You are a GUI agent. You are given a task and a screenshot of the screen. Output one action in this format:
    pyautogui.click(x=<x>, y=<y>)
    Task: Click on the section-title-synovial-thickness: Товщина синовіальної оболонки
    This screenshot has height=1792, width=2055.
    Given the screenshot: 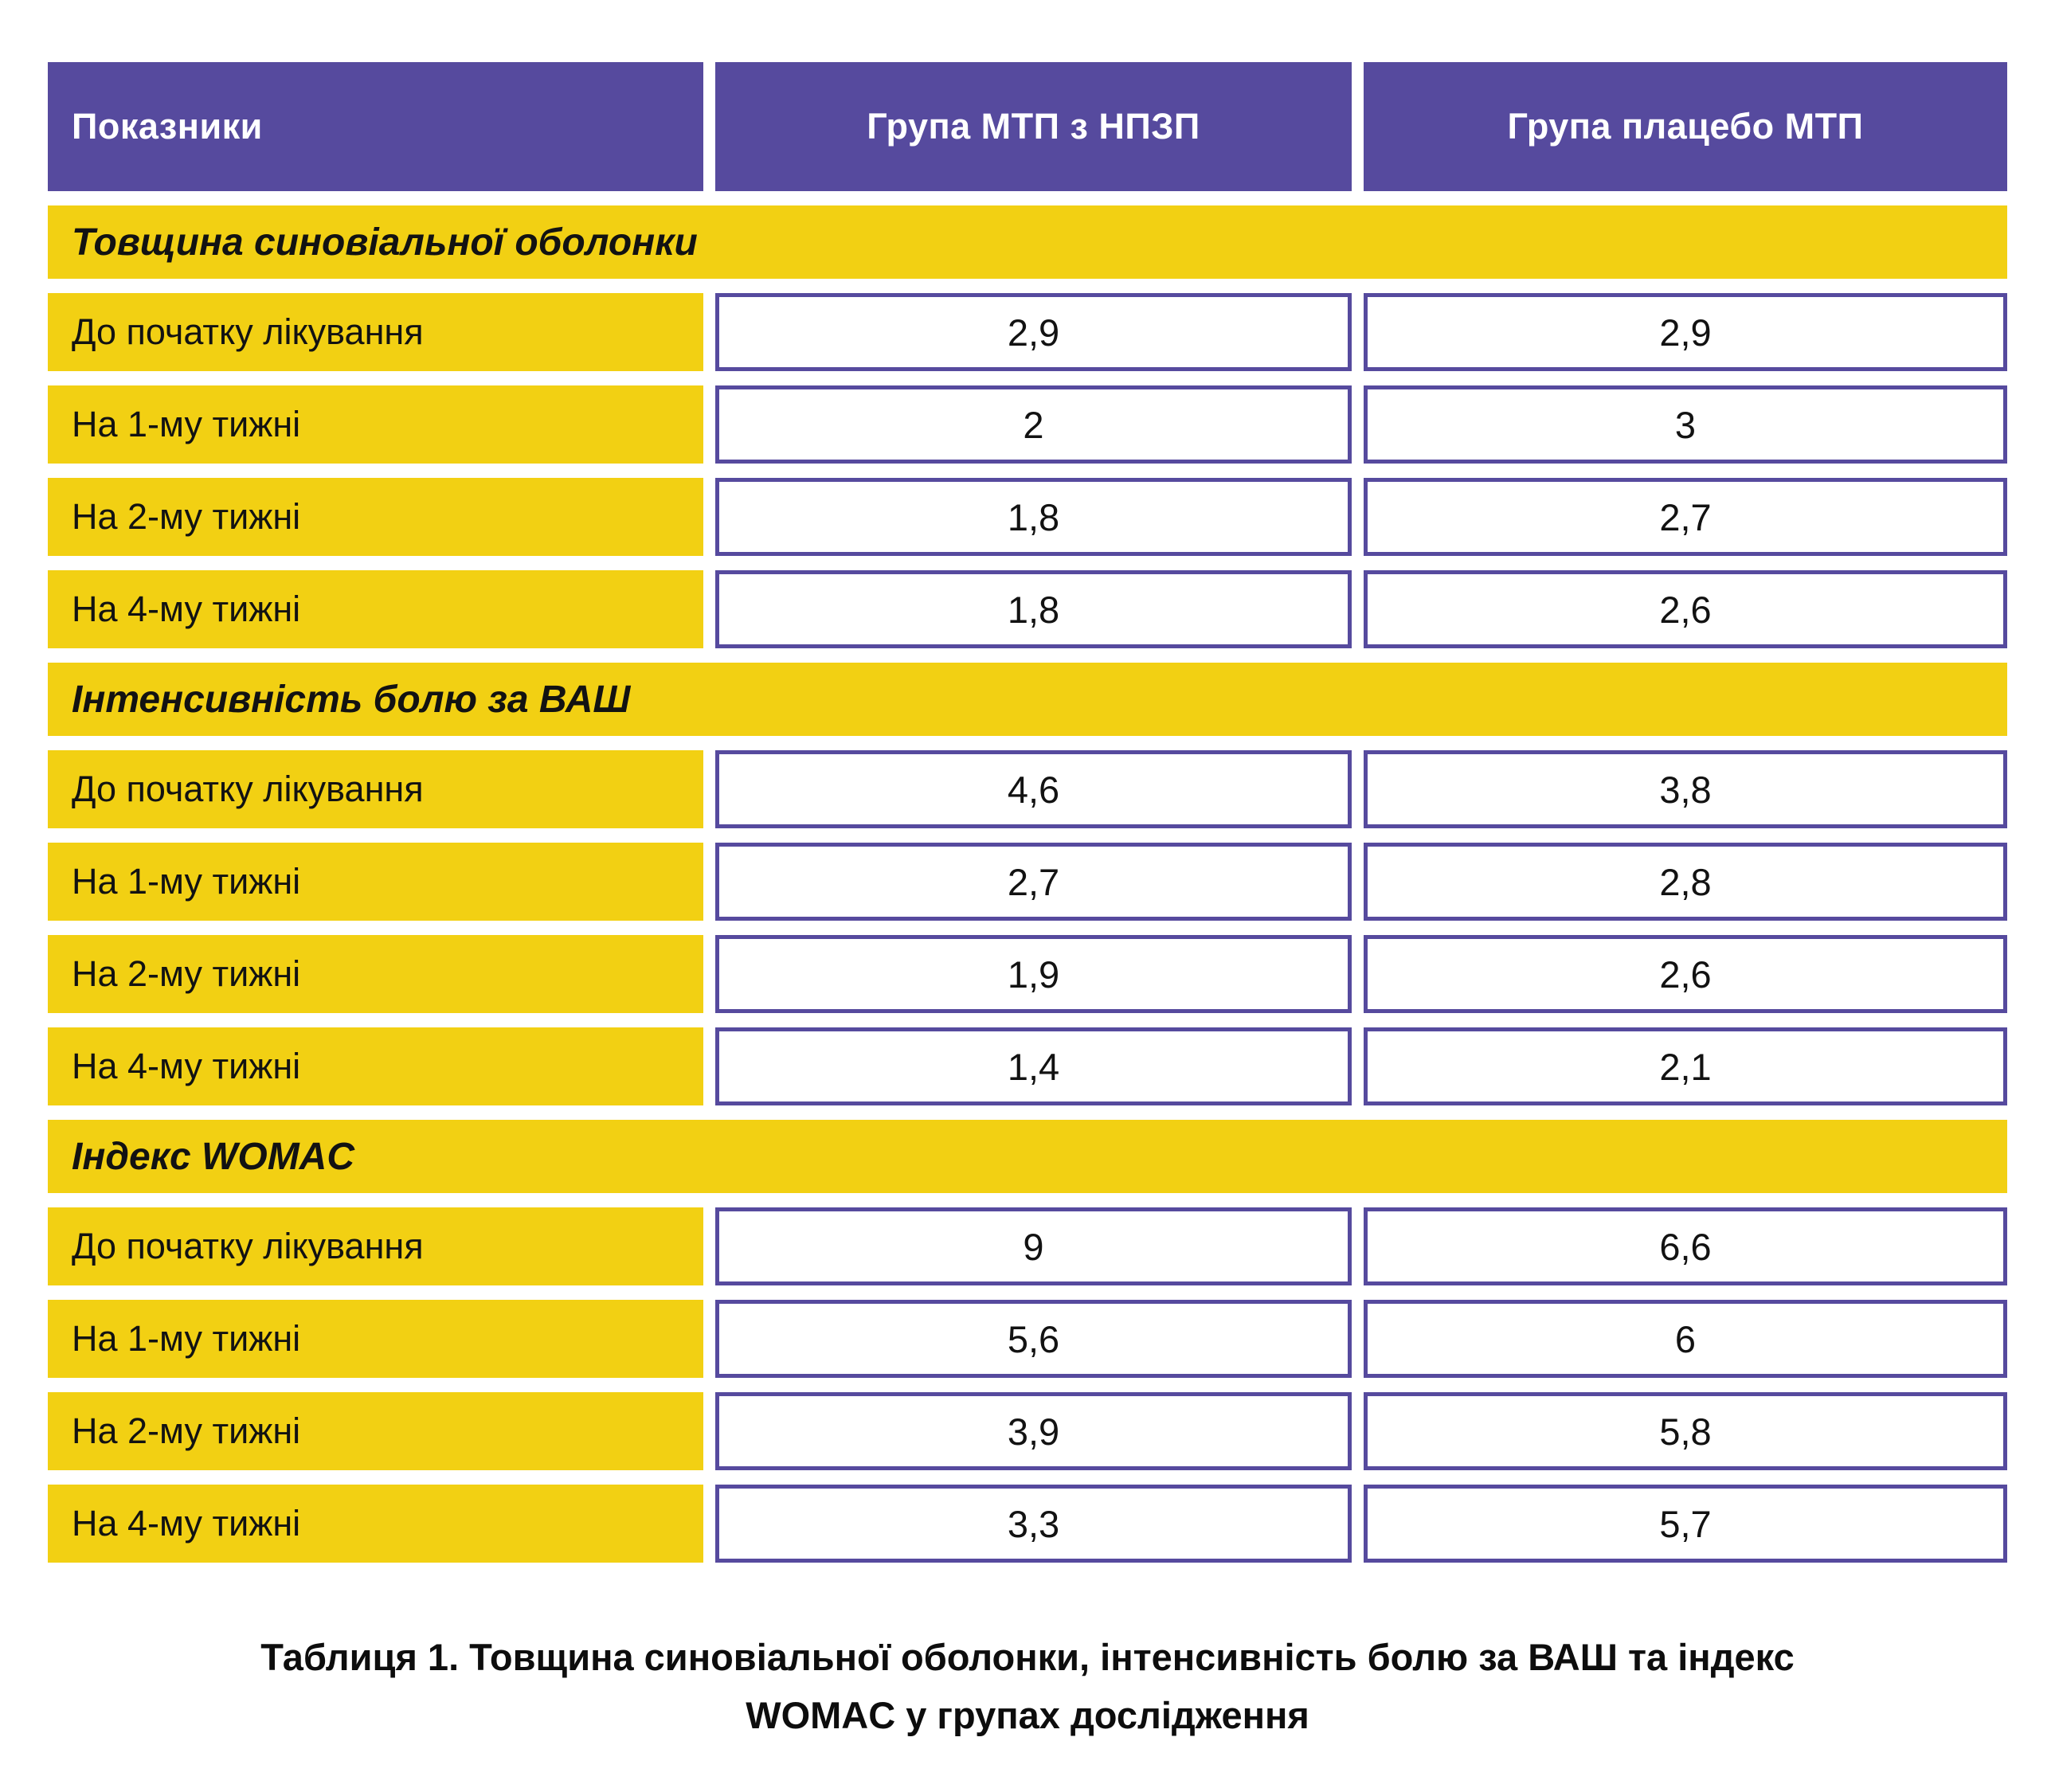 What is the action you would take?
    pyautogui.click(x=1027, y=242)
    